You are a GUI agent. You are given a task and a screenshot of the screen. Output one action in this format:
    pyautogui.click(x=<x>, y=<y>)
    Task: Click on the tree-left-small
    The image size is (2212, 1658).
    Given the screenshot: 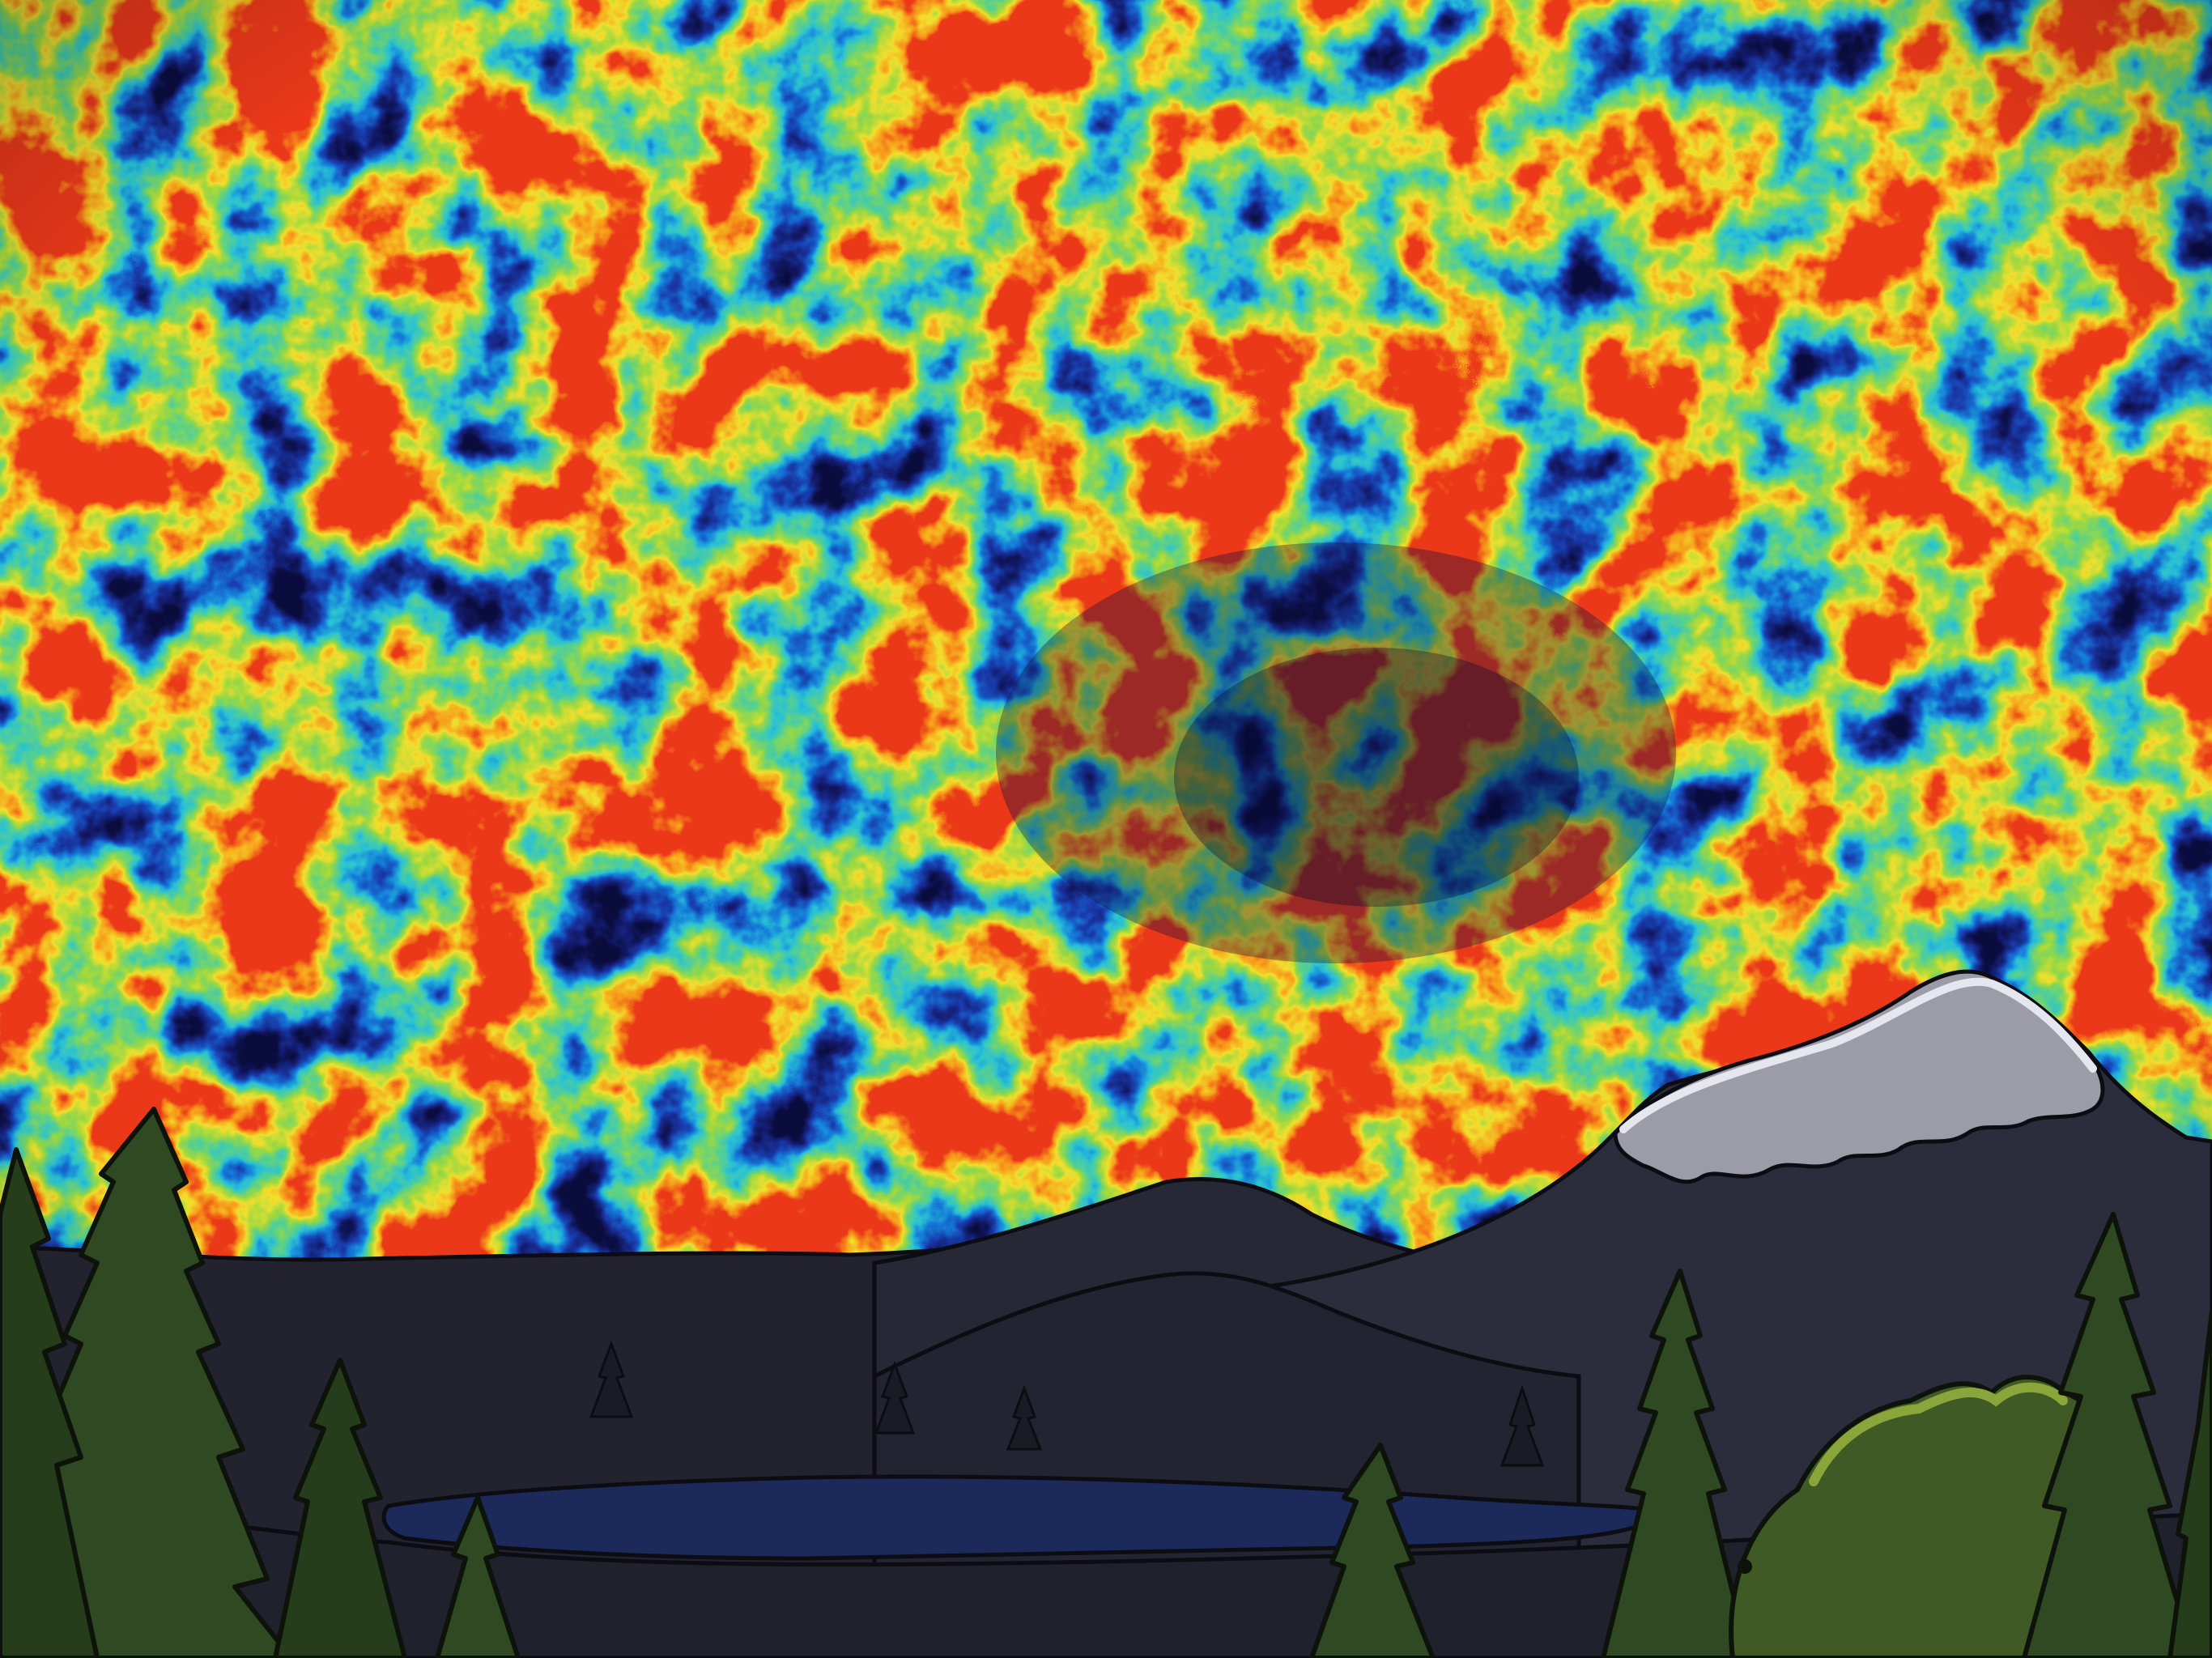 What is the action you would take?
    pyautogui.click(x=340, y=1508)
    